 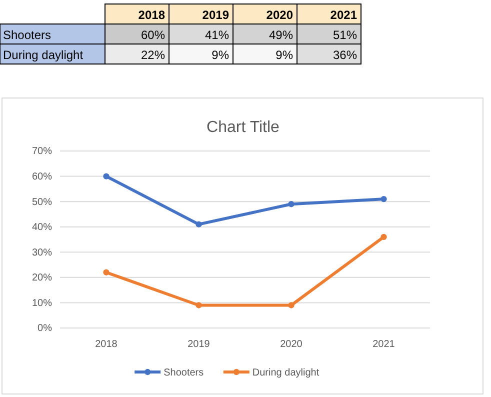 I want to click on y-tick-label: 60%, so click(x=42, y=176).